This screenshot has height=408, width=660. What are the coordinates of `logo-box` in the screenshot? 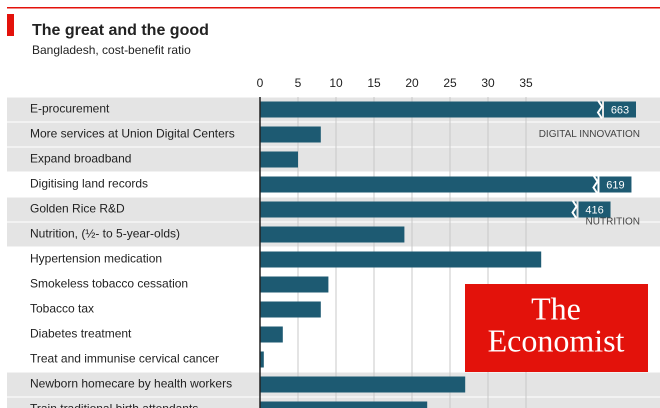 It's located at (556, 328).